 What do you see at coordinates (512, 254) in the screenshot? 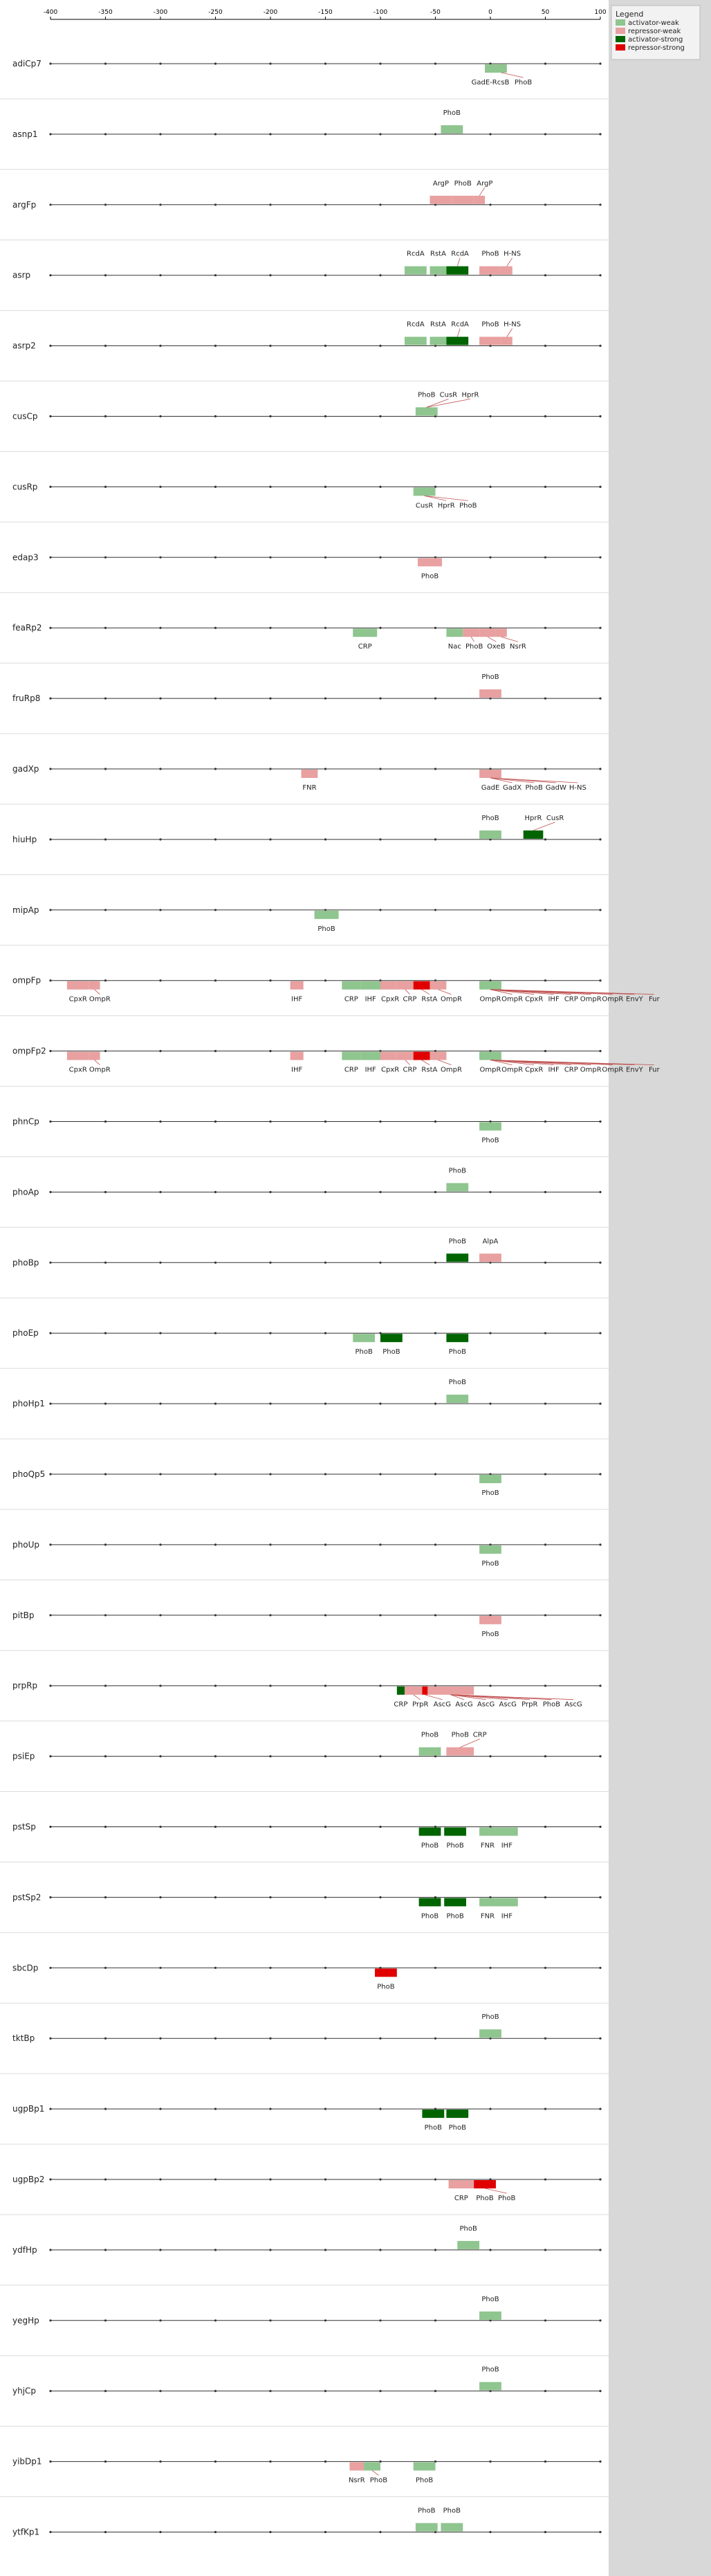
I see `site-label: H-NS` at bounding box center [512, 254].